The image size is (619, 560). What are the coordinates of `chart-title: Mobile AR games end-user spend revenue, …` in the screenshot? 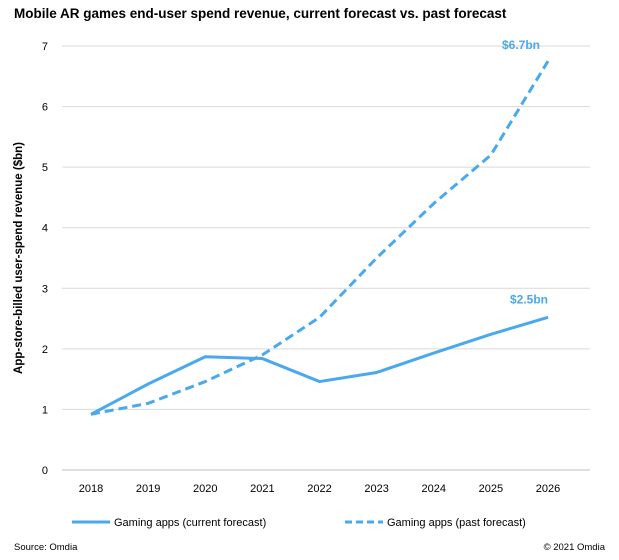 It's located at (260, 13).